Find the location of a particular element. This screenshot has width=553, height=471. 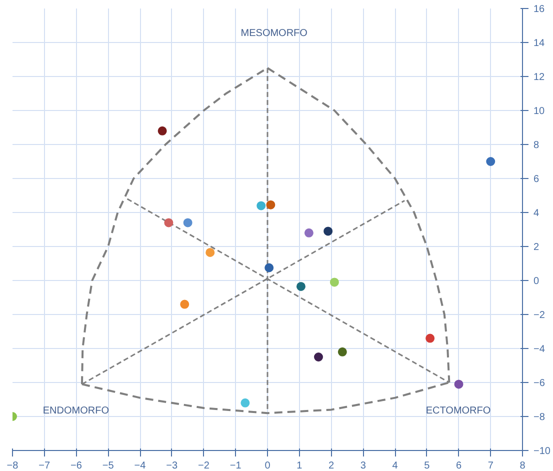

x-tick-label: 0 is located at coordinates (267, 465).